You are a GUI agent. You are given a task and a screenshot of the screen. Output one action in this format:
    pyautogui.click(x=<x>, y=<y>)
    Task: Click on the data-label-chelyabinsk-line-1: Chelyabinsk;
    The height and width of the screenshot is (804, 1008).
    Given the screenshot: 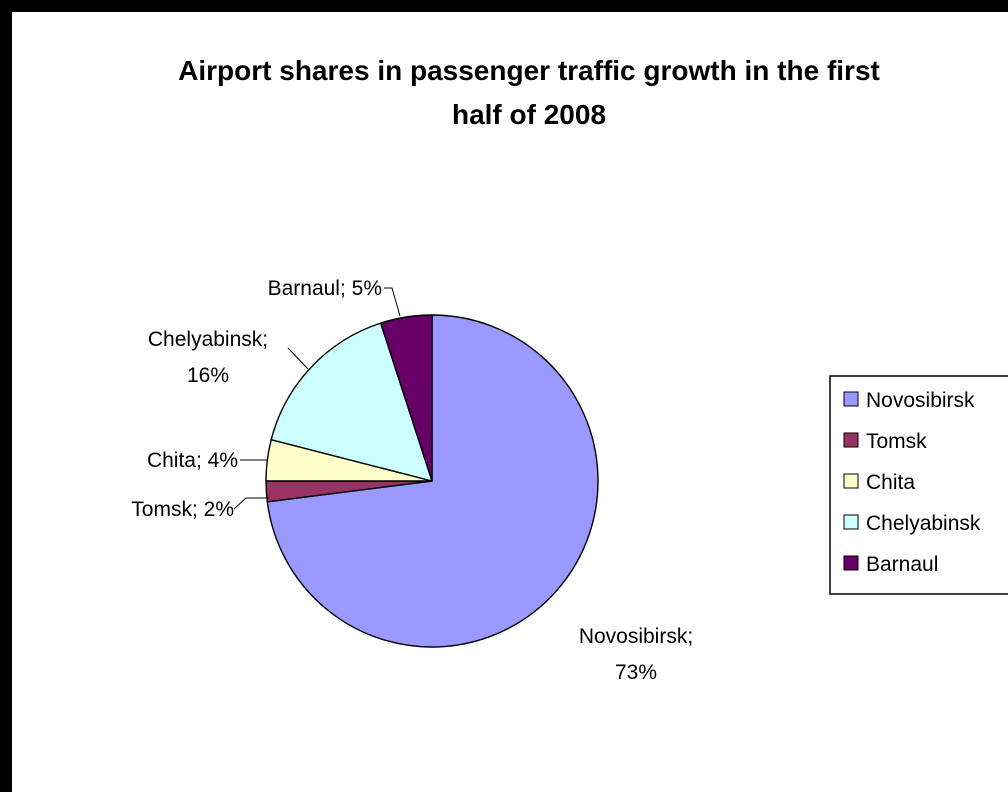 What is the action you would take?
    pyautogui.click(x=208, y=339)
    